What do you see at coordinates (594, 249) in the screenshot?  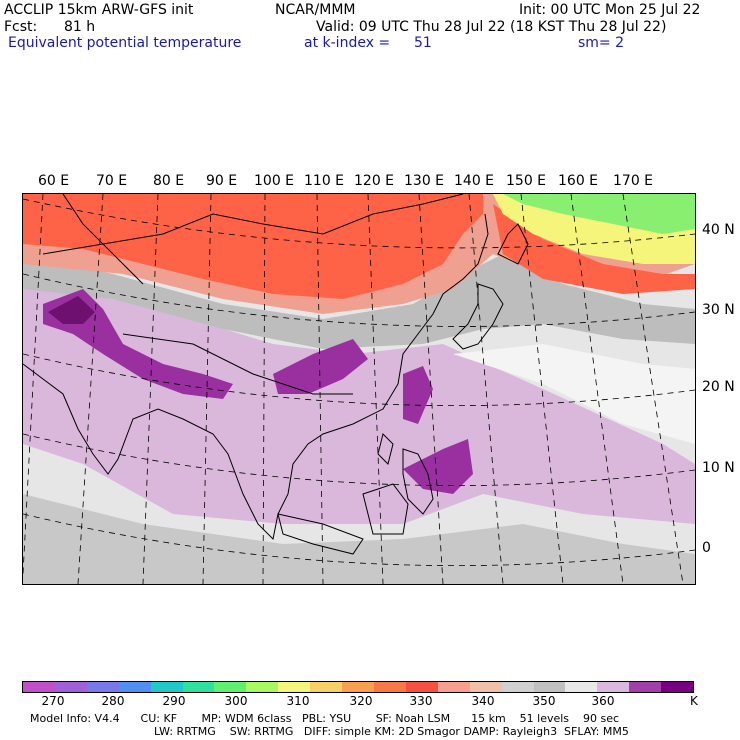 I see `arctic-red-band` at bounding box center [594, 249].